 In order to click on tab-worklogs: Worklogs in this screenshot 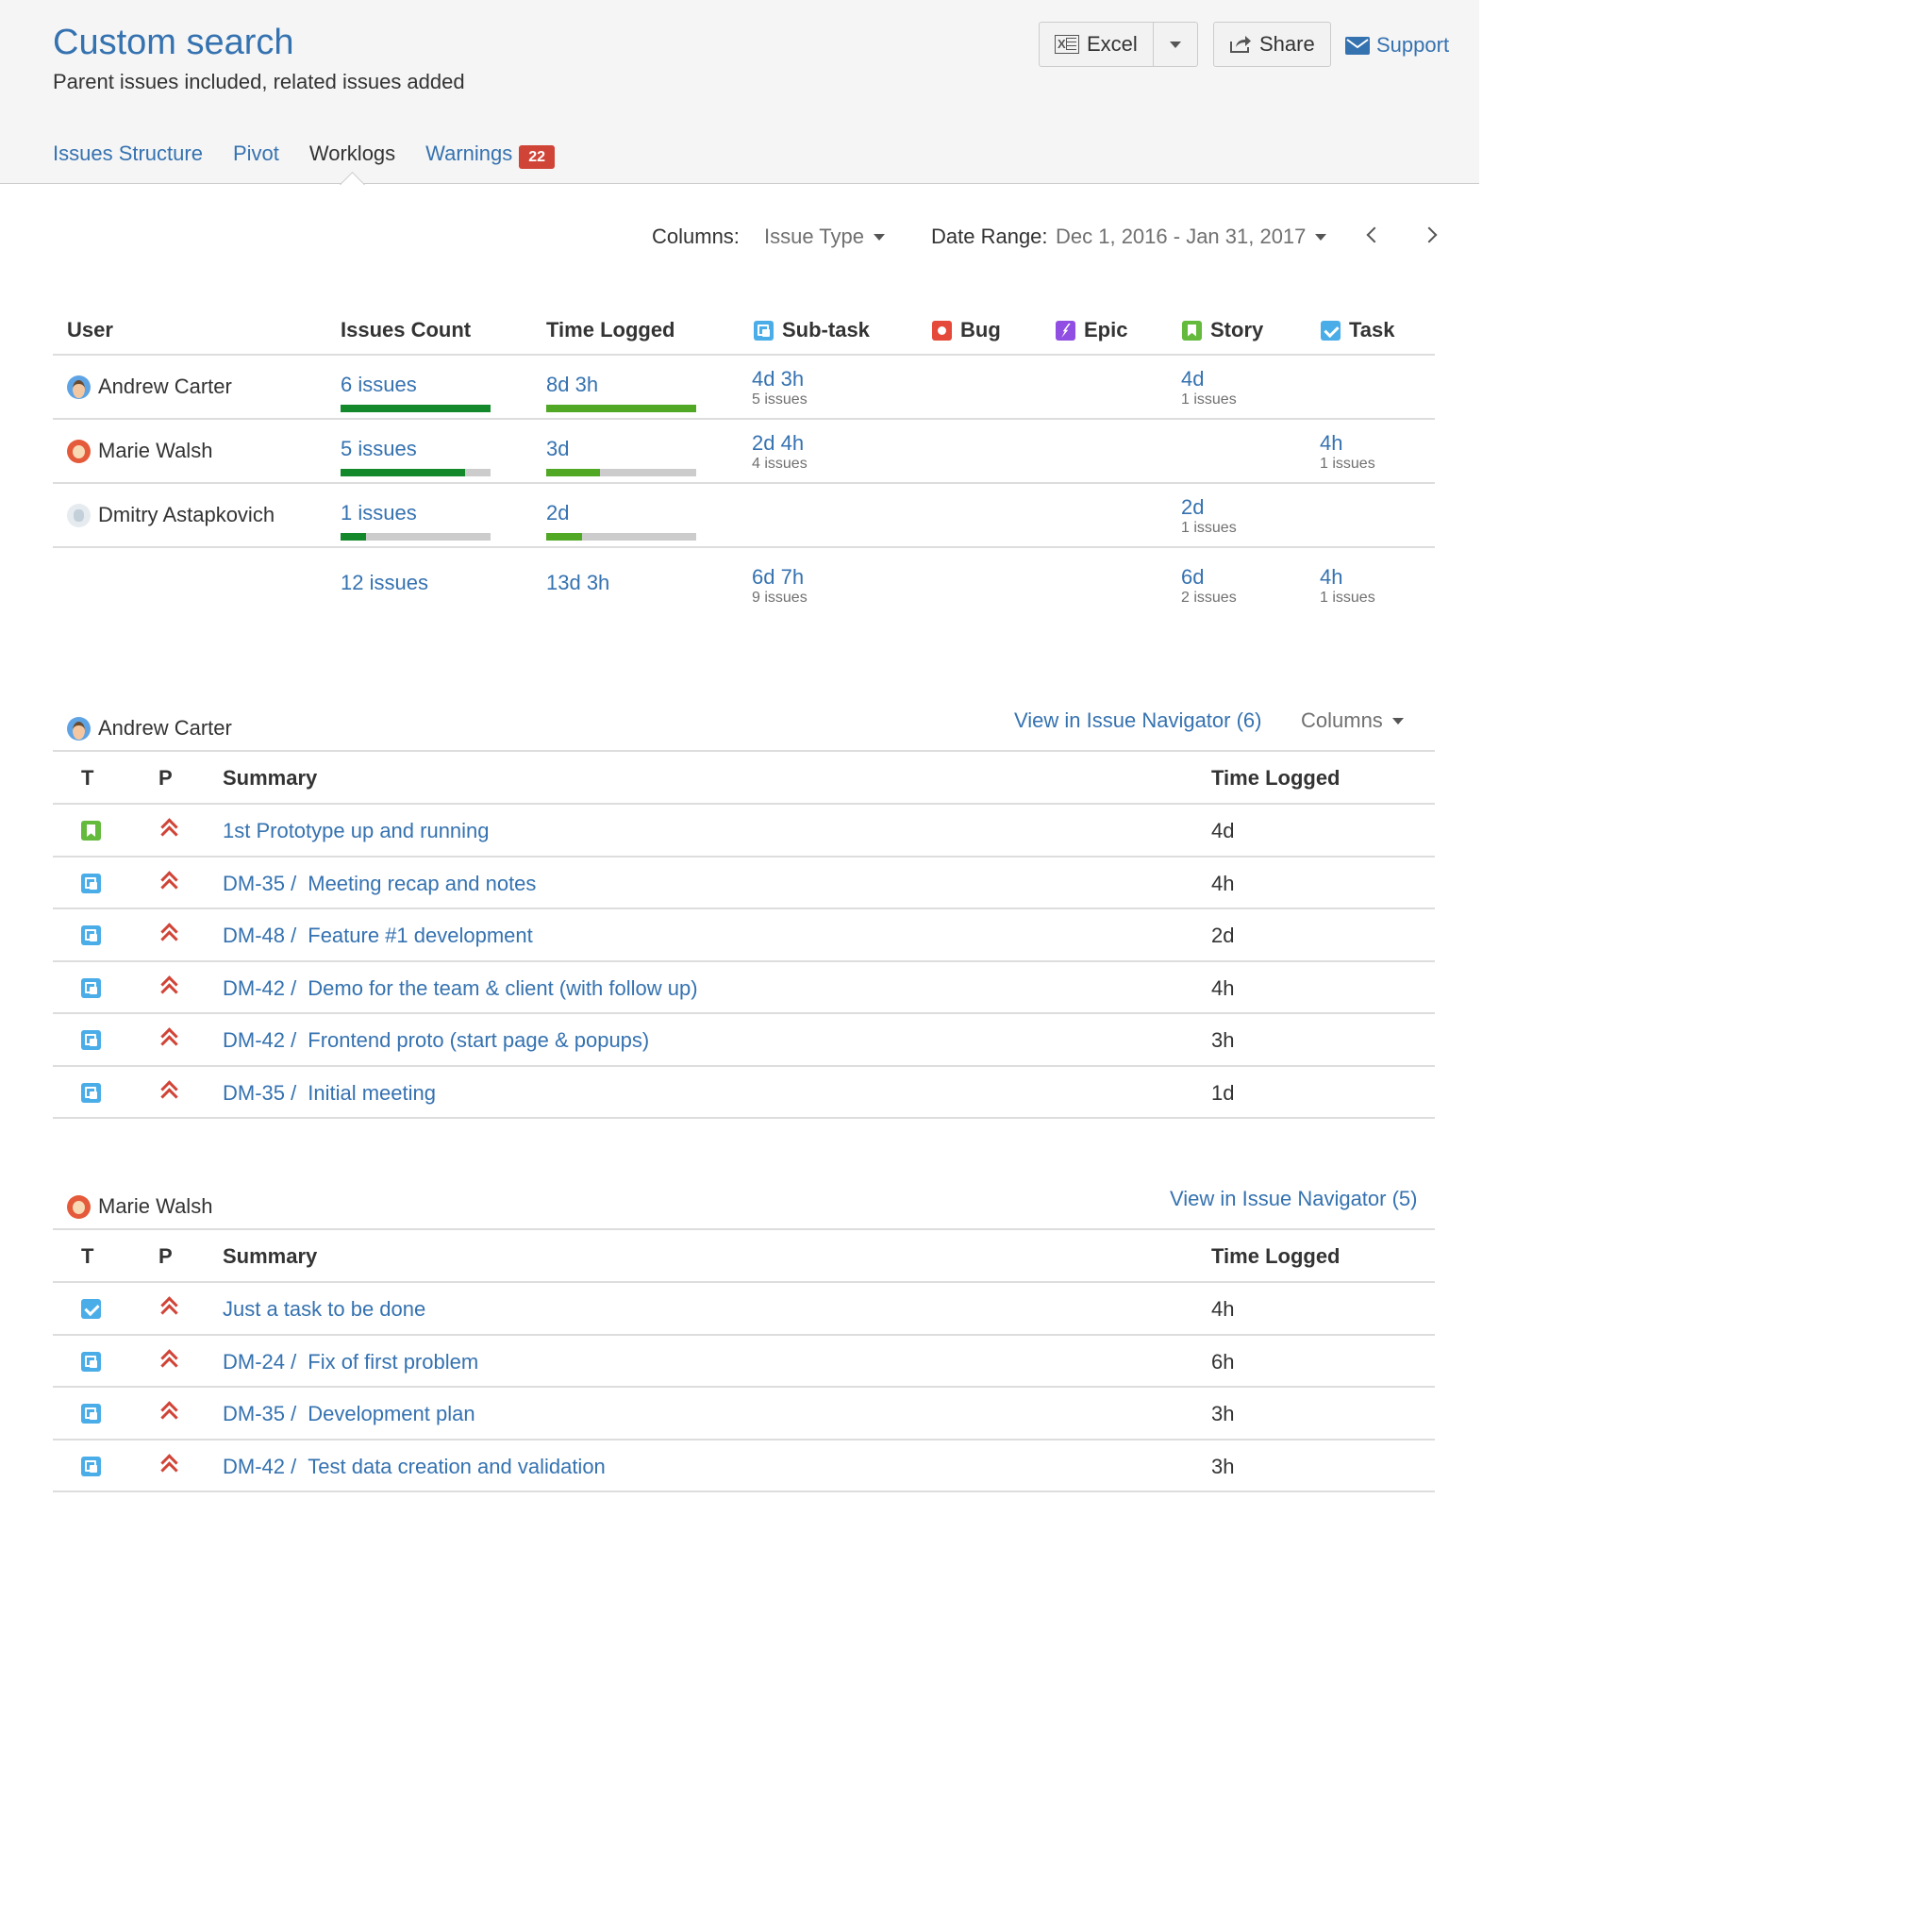, I will do `click(352, 163)`.